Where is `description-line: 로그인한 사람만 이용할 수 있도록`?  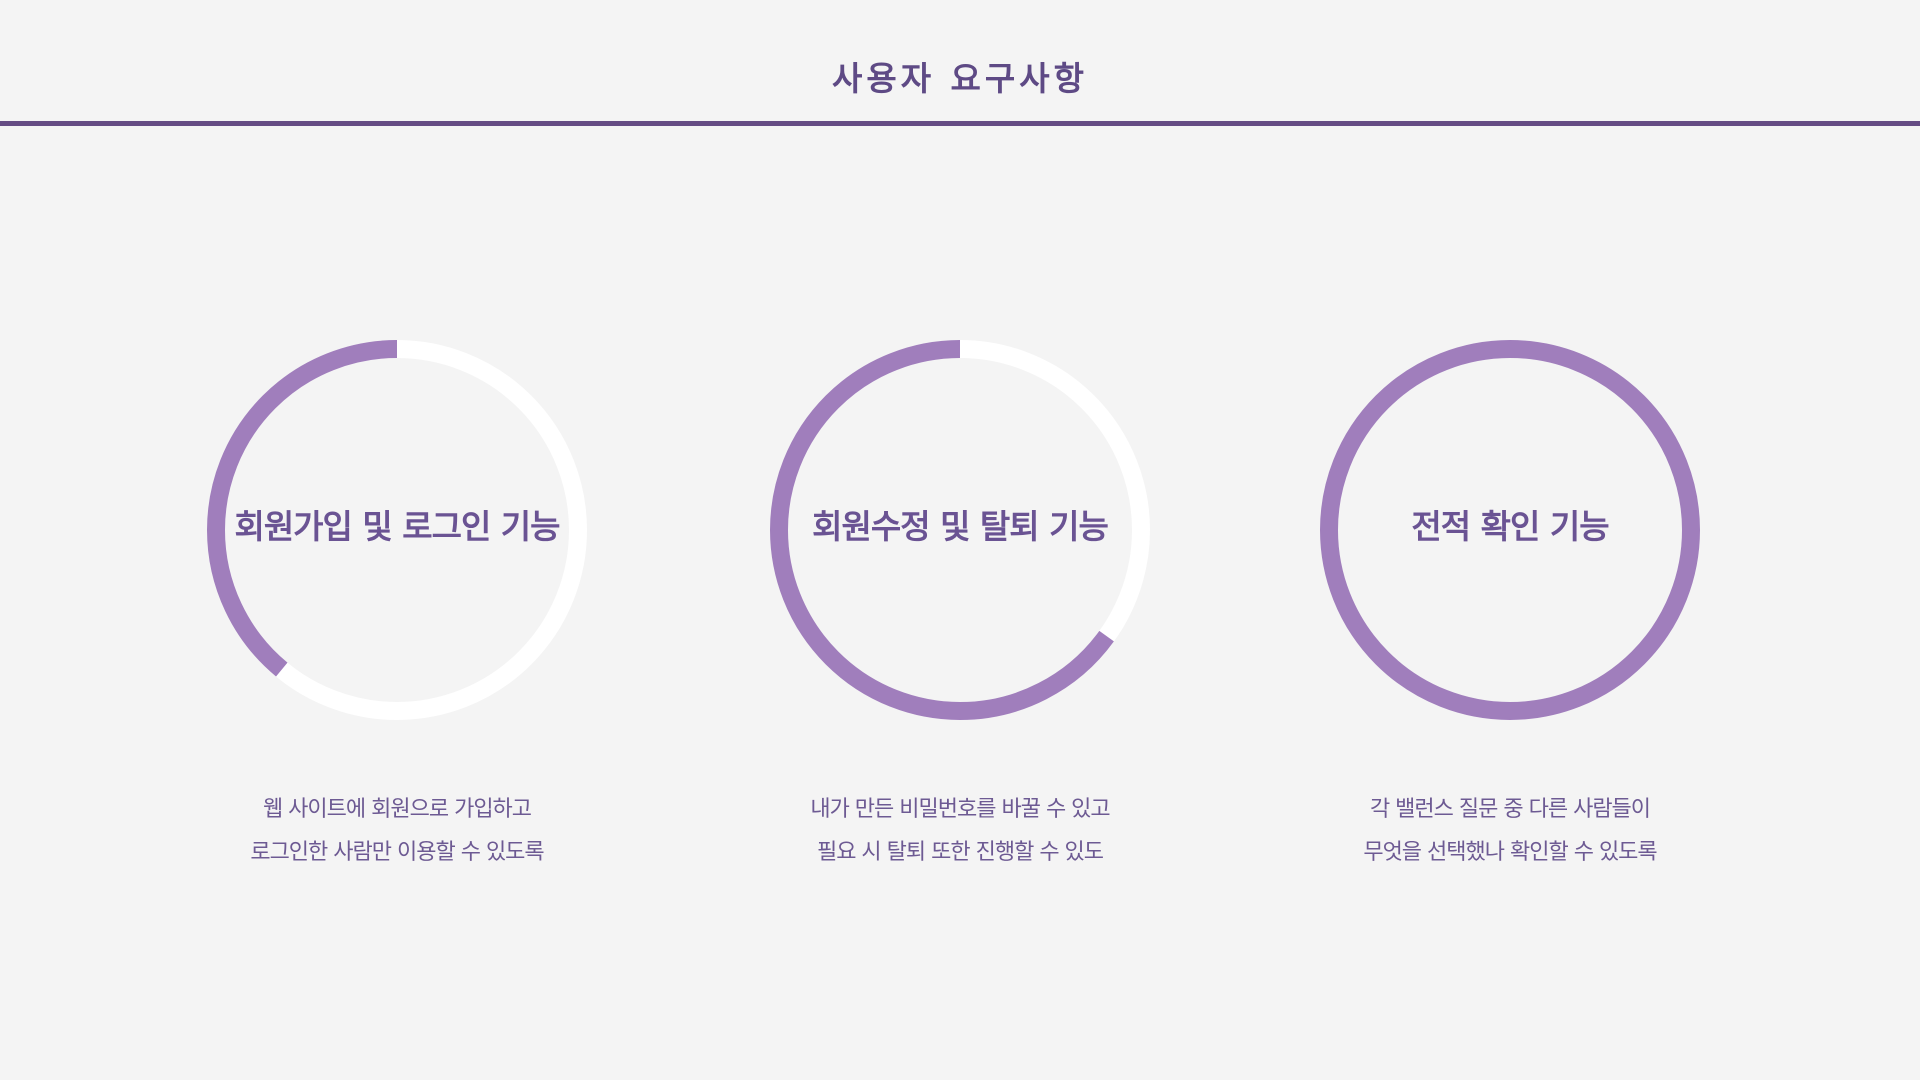
description-line: 로그인한 사람만 이용할 수 있도록 is located at coordinates (397, 852).